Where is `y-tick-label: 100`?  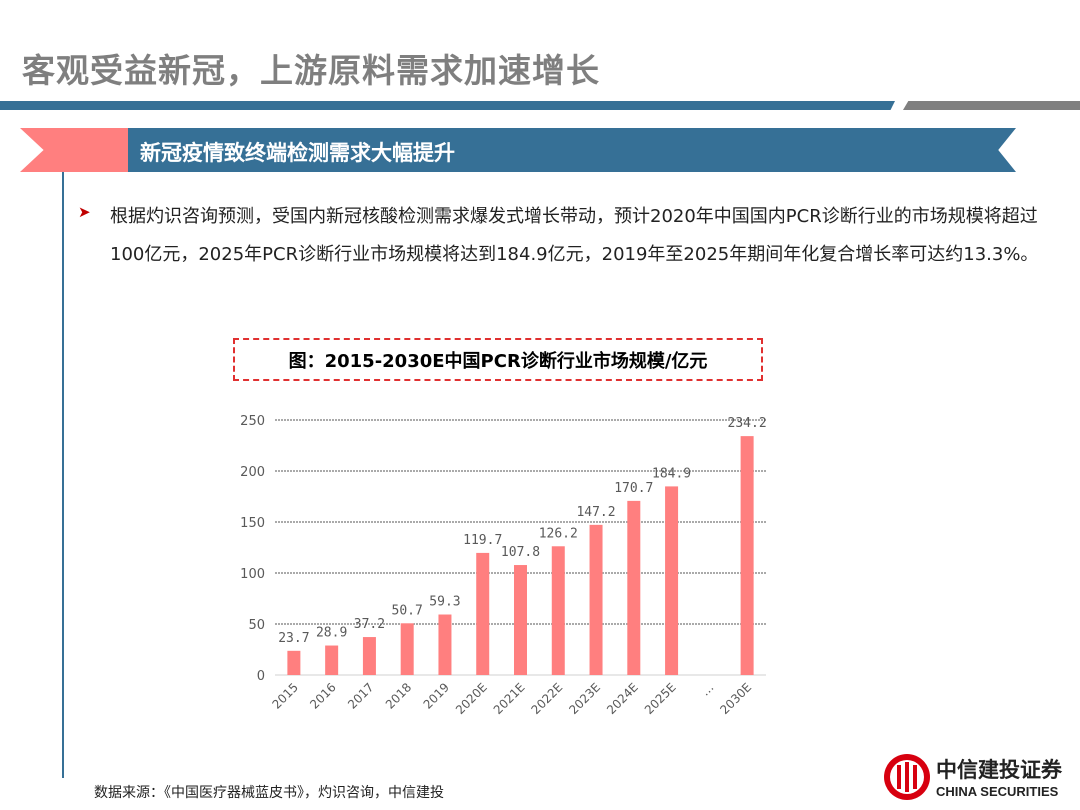 y-tick-label: 100 is located at coordinates (252, 574).